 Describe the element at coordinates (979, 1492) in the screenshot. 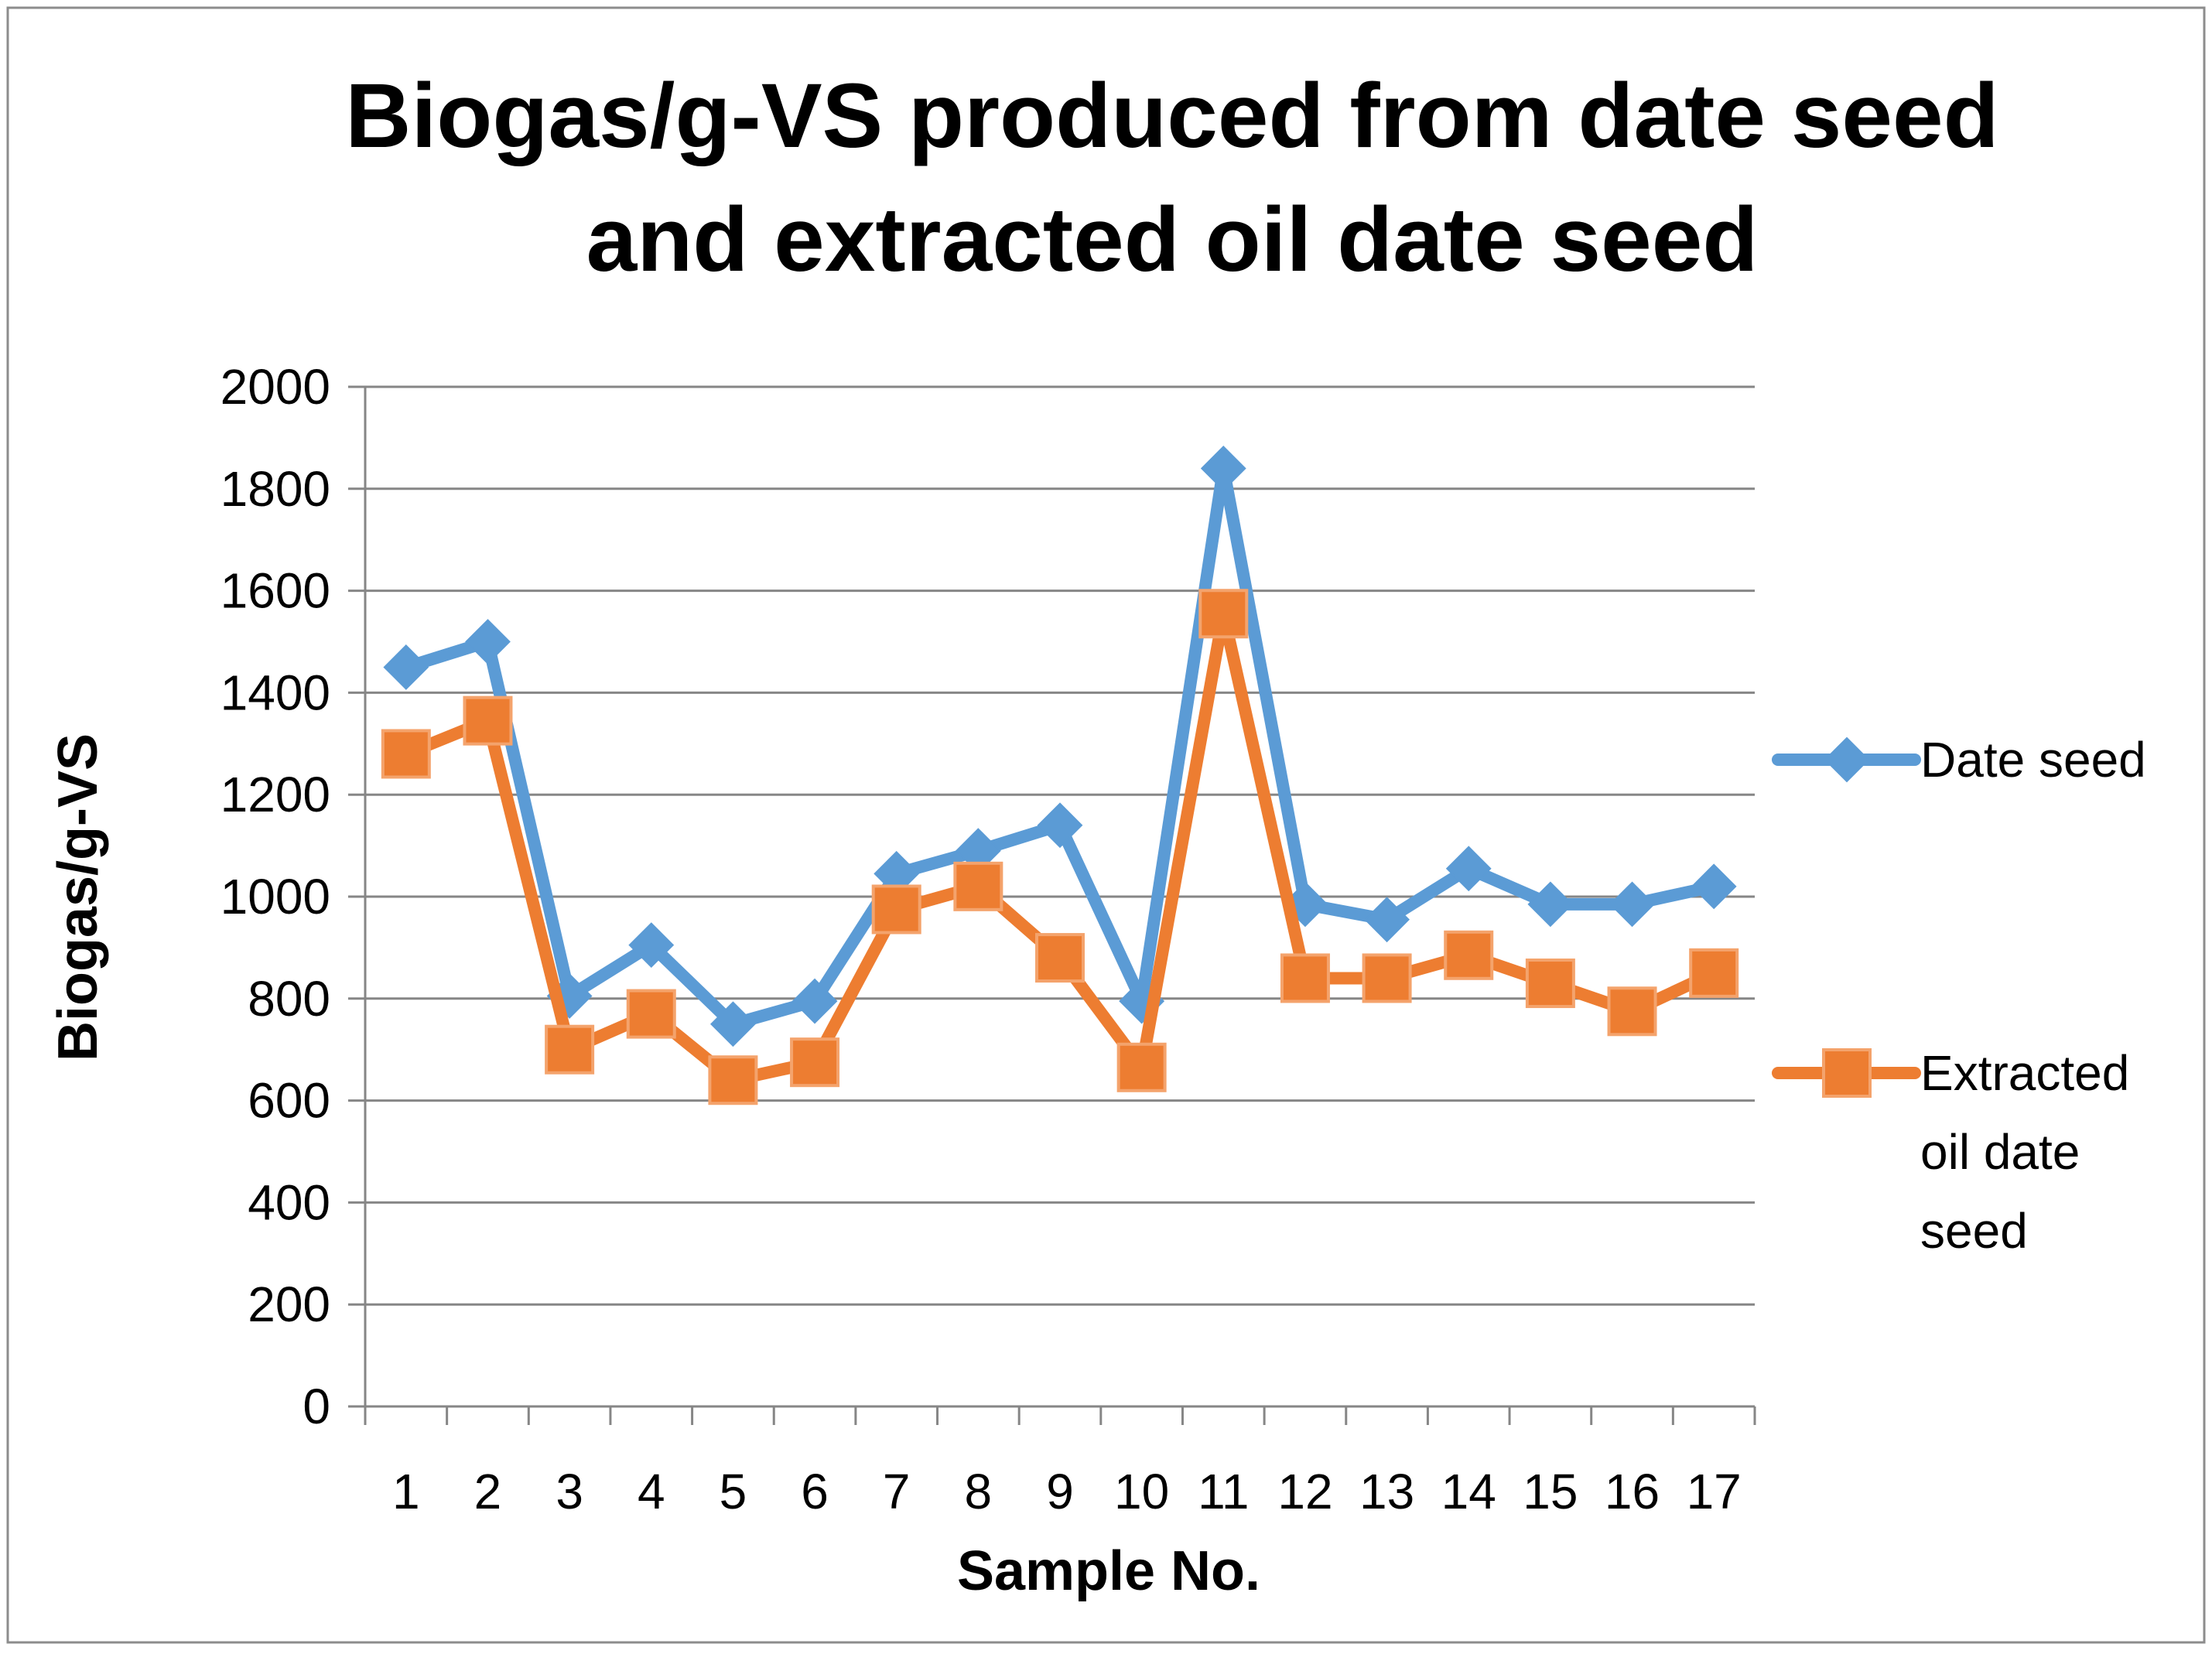

I see `x-tick-label: 8` at that location.